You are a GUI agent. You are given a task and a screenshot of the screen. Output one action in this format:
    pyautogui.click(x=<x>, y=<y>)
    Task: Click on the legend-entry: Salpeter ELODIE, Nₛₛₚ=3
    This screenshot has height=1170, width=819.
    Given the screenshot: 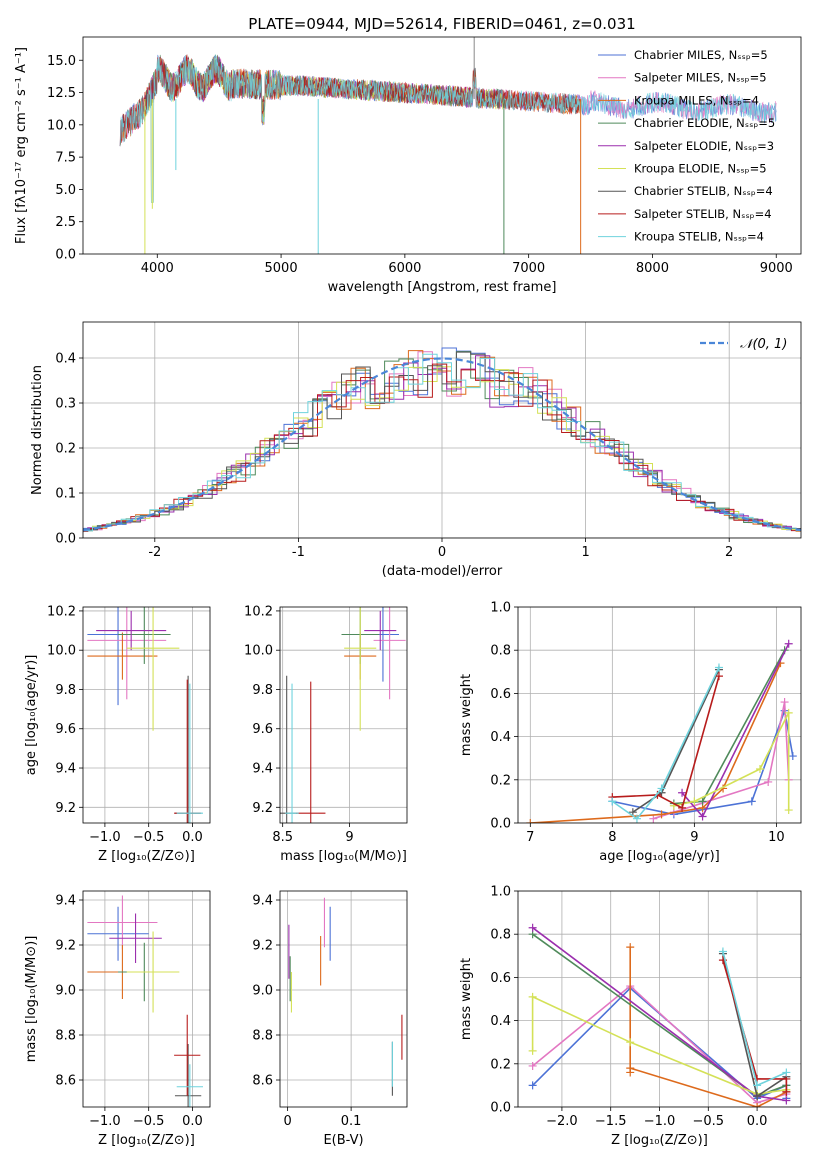 What is the action you would take?
    pyautogui.click(x=704, y=146)
    